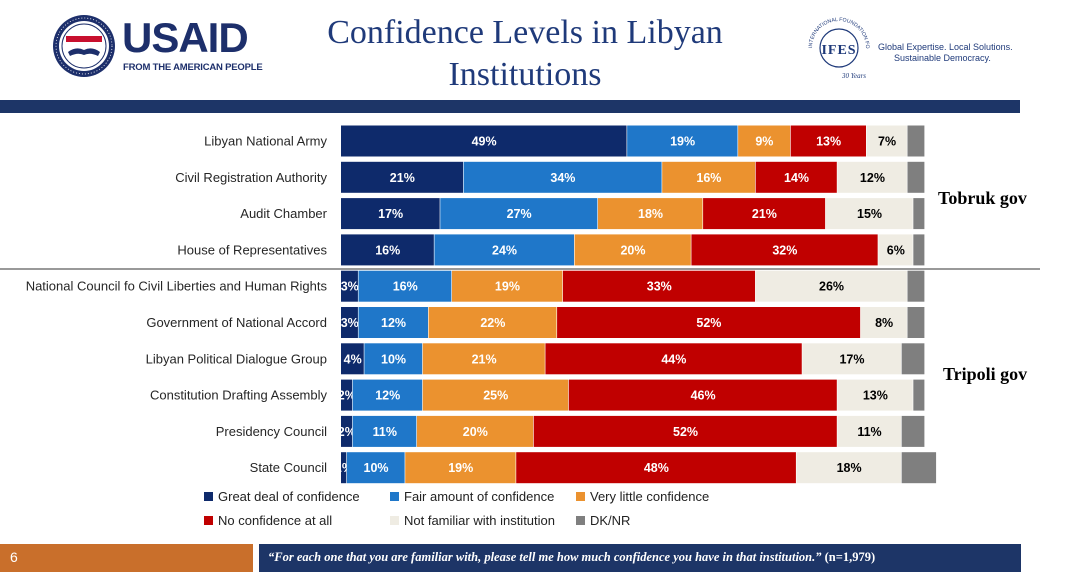 The image size is (1068, 583). I want to click on data-label-not-familiar: 13%, so click(875, 396).